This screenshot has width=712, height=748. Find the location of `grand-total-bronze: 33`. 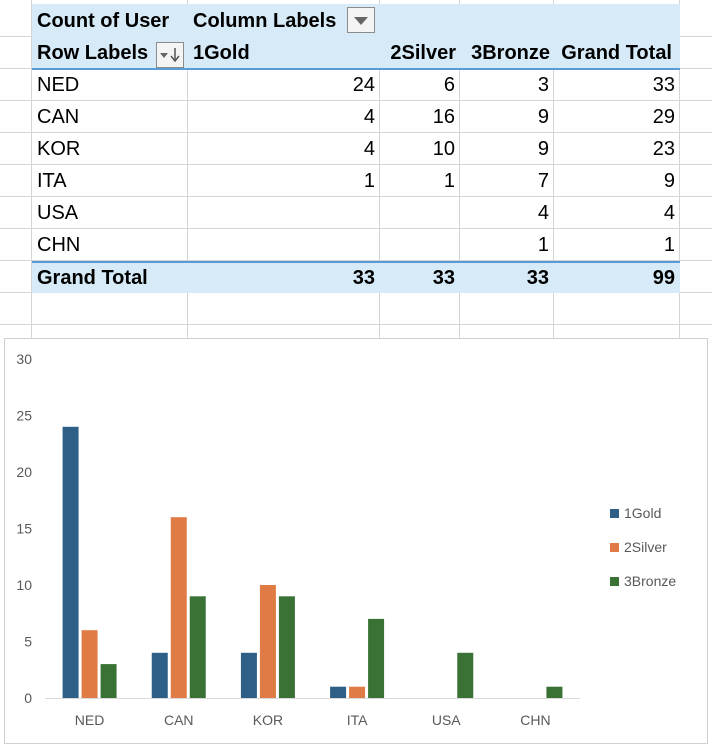

grand-total-bronze: 33 is located at coordinates (537, 278).